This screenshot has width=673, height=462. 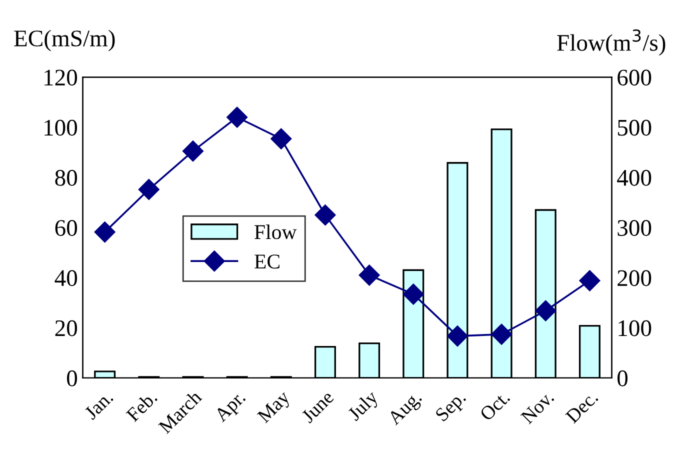 What do you see at coordinates (267, 261) in the screenshot?
I see `legend-label: EC` at bounding box center [267, 261].